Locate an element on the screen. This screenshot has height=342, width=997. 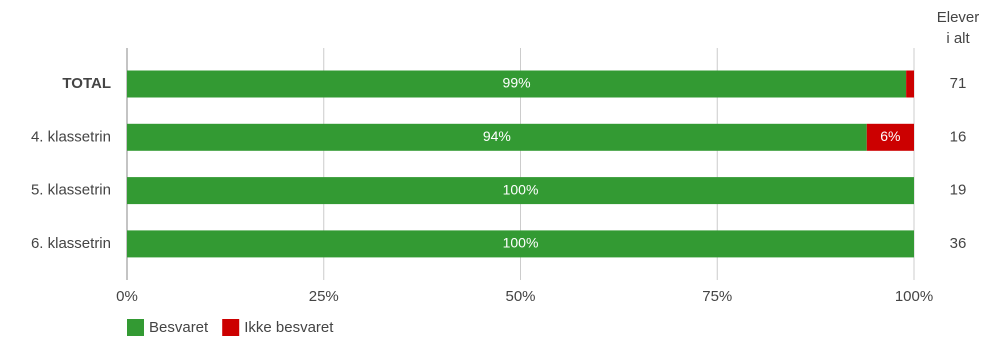
total-value: 16 is located at coordinates (958, 136).